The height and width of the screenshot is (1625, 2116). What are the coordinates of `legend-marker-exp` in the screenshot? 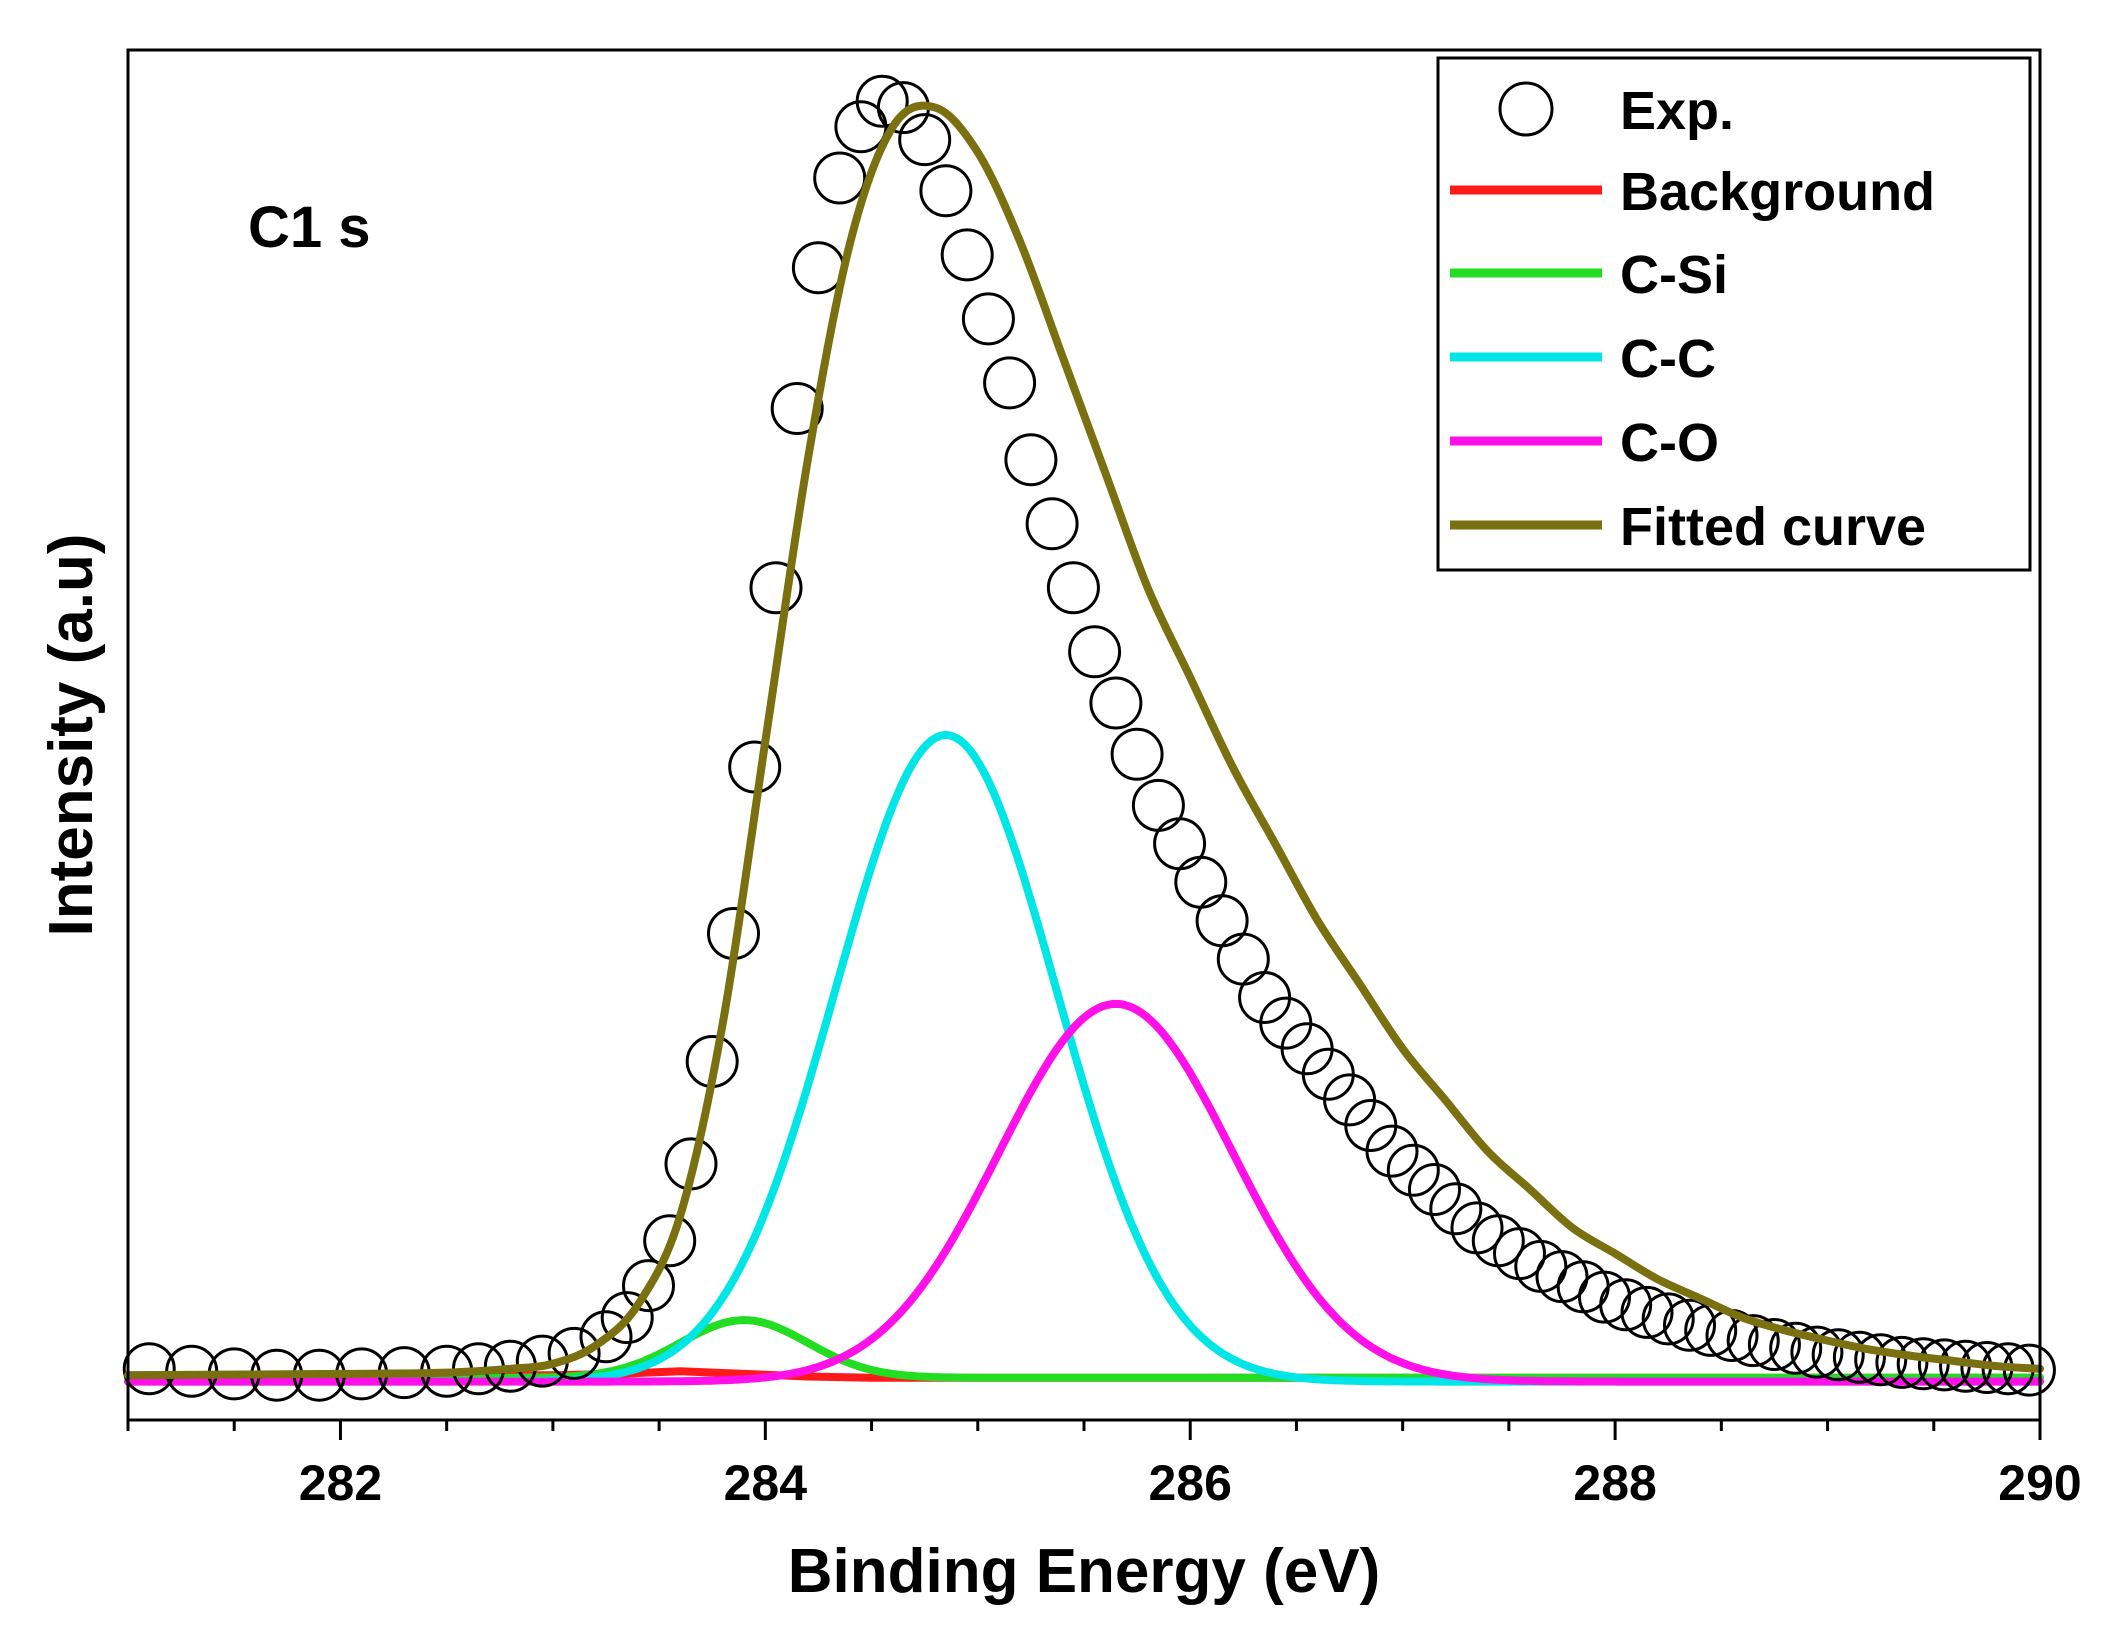 It's located at (1526, 109).